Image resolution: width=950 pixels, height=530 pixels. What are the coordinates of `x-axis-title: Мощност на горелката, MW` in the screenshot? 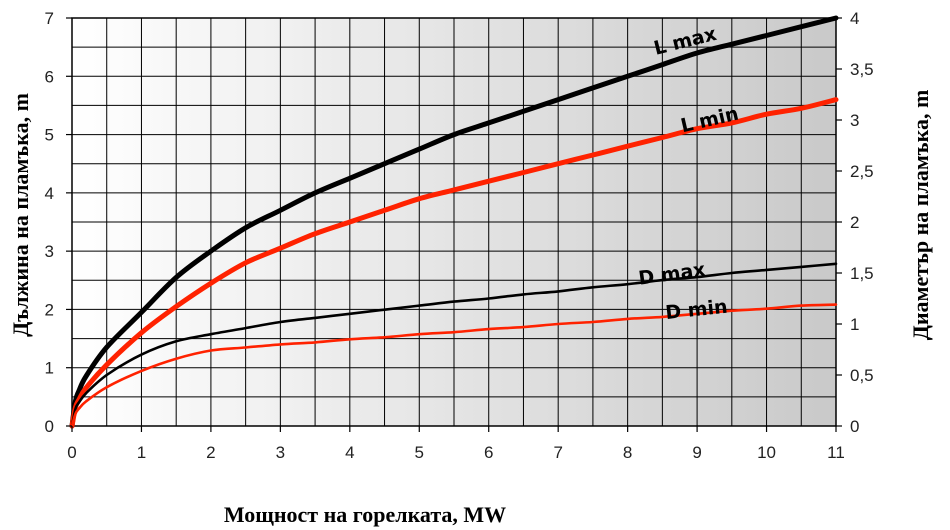 It's located at (365, 514).